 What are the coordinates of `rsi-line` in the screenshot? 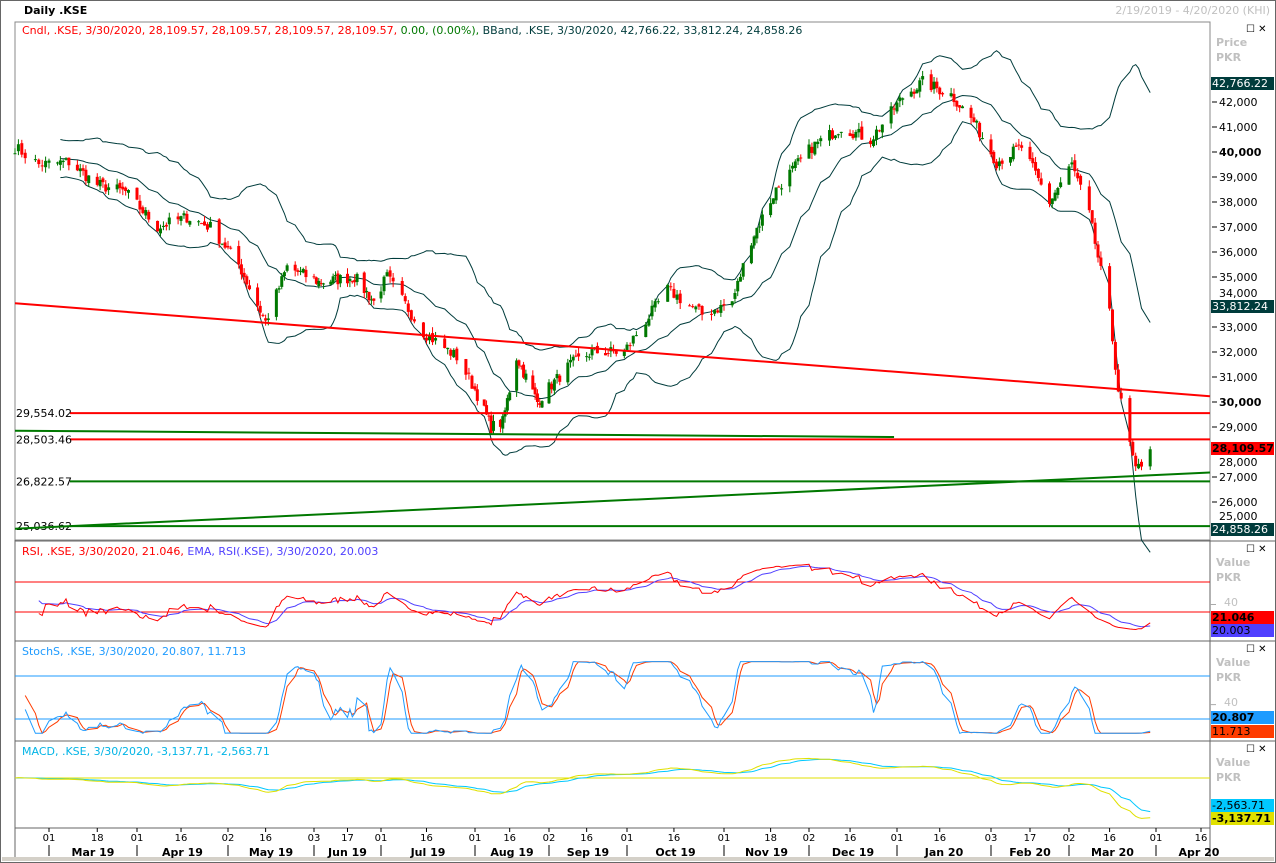 It's located at (594, 597).